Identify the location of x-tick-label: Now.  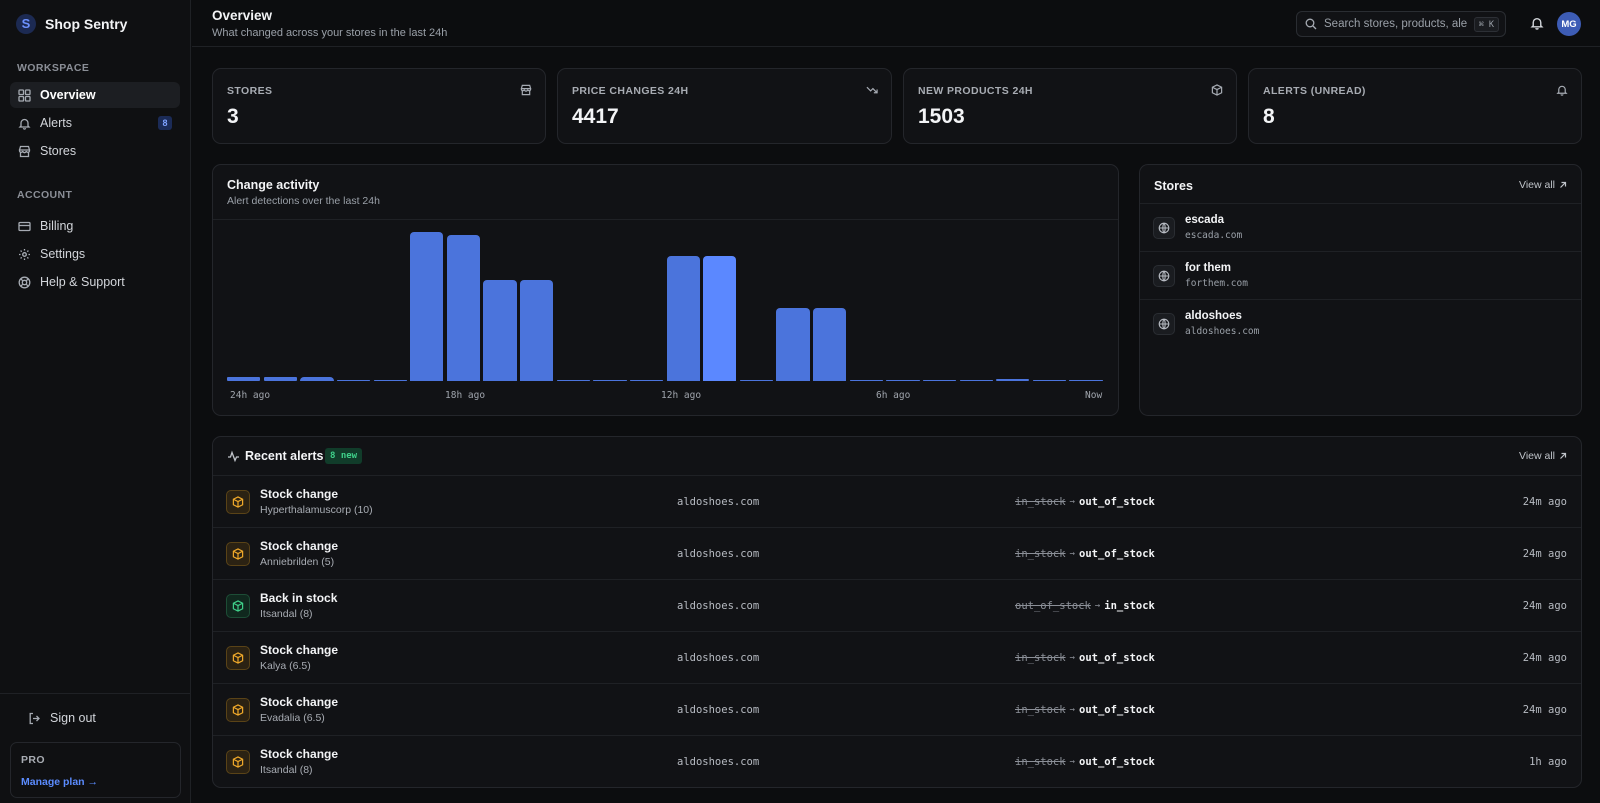
(1094, 395).